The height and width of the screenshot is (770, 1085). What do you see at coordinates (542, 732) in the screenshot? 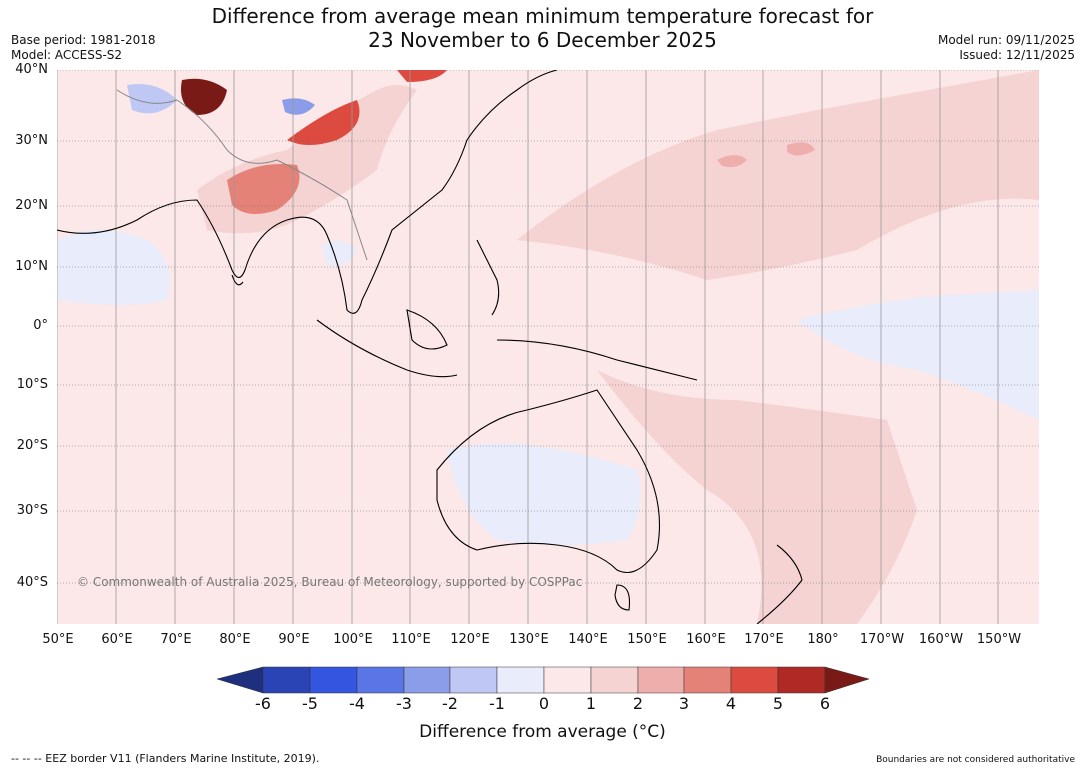
I see `colorbar-label: Difference from average (°C)` at bounding box center [542, 732].